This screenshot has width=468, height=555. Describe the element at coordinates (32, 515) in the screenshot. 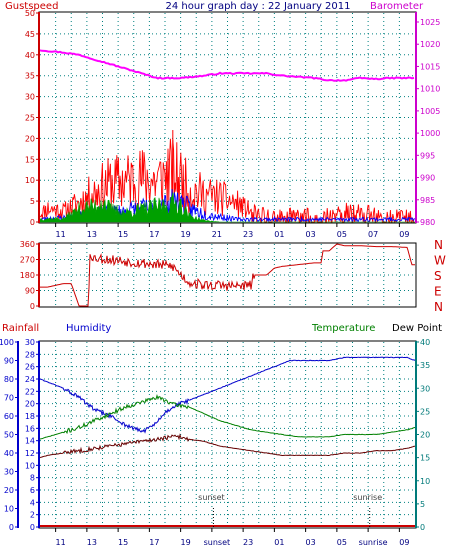

I see `tick-label: 2` at that location.